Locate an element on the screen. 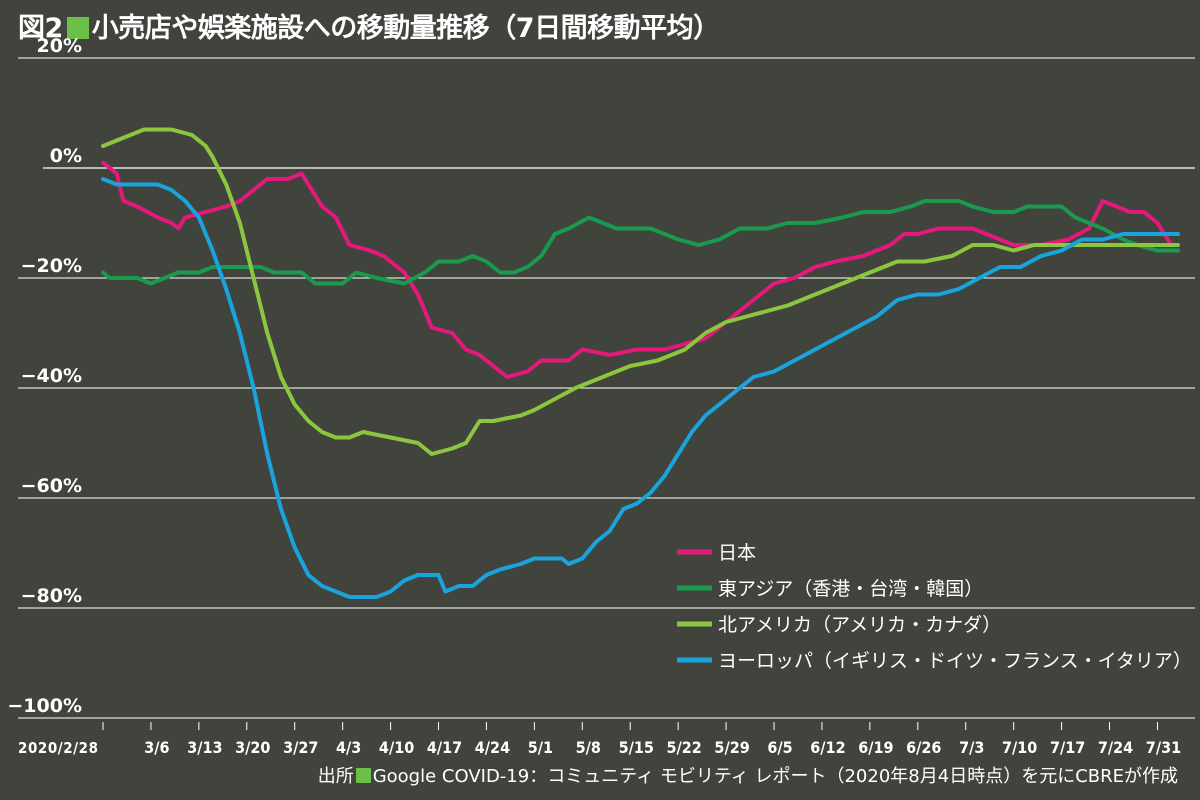 The height and width of the screenshot is (800, 1200). x-tick-label: 5/15 is located at coordinates (636, 747).